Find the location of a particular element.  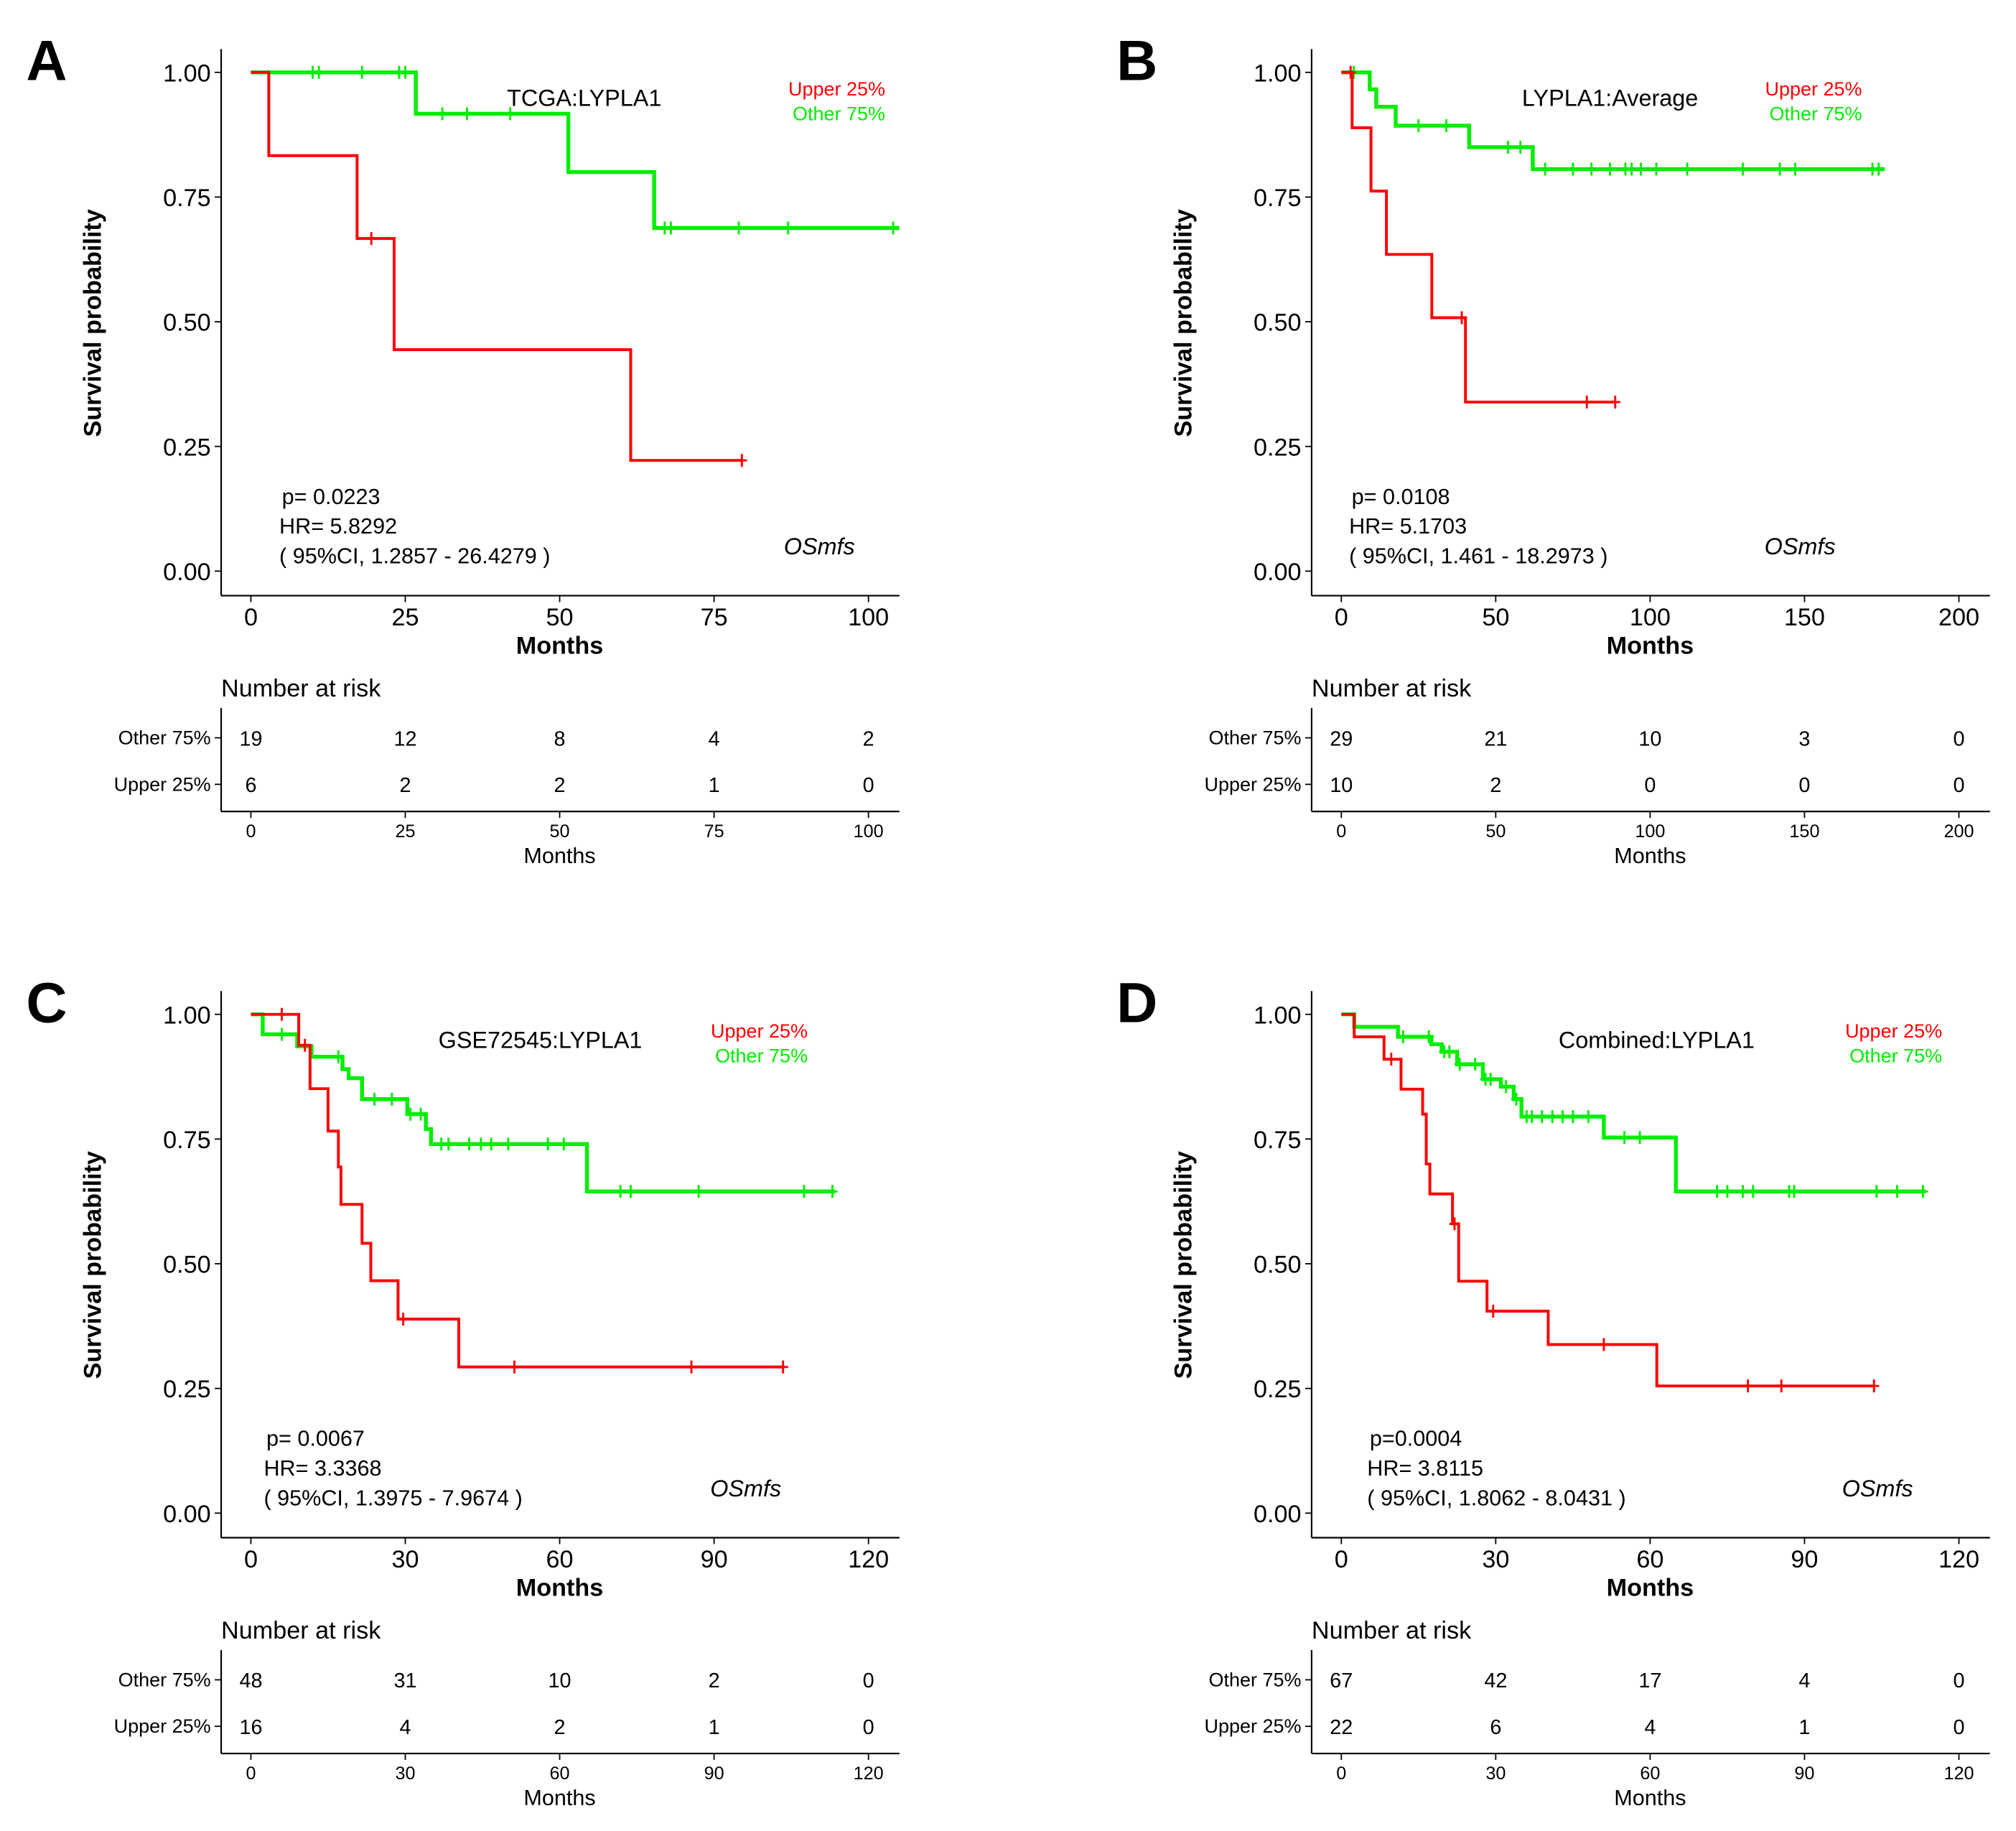

chart-title: Combined:LYPLA1 is located at coordinates (1657, 1040).